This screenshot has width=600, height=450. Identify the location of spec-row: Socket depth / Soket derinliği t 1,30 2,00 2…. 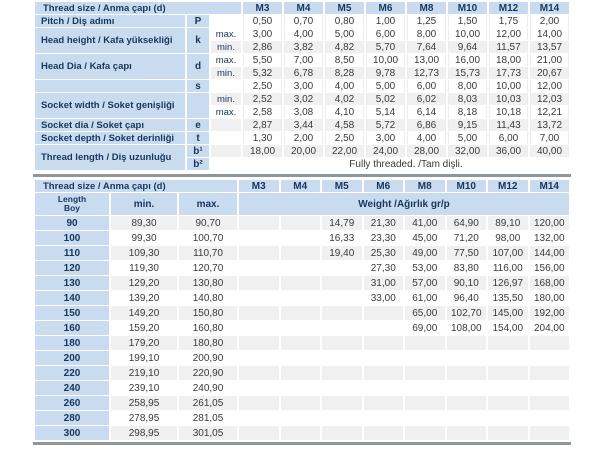
(302, 138).